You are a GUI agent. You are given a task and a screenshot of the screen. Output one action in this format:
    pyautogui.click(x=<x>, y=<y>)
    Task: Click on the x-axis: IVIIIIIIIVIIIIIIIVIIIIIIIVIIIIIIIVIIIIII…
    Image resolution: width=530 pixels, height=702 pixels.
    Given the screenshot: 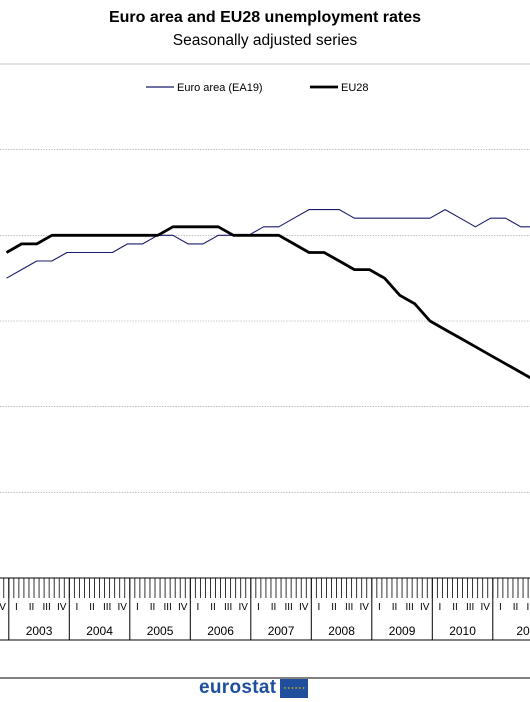 What is the action you would take?
    pyautogui.click(x=265, y=609)
    